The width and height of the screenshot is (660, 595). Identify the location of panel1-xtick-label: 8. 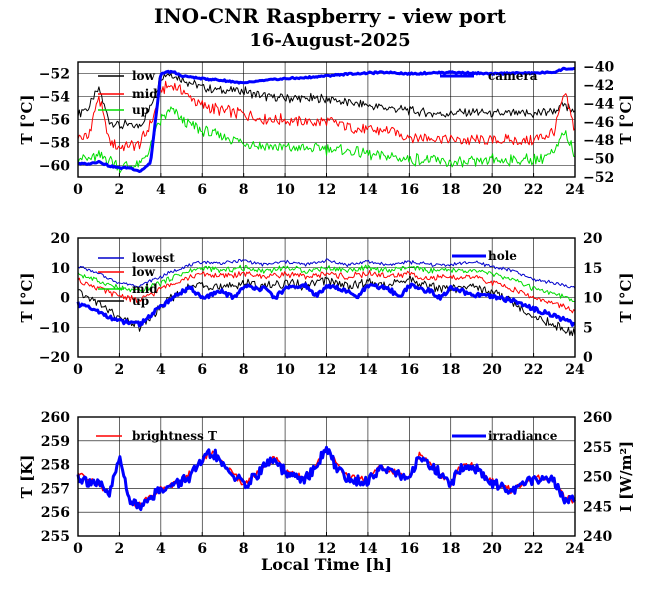
(244, 190).